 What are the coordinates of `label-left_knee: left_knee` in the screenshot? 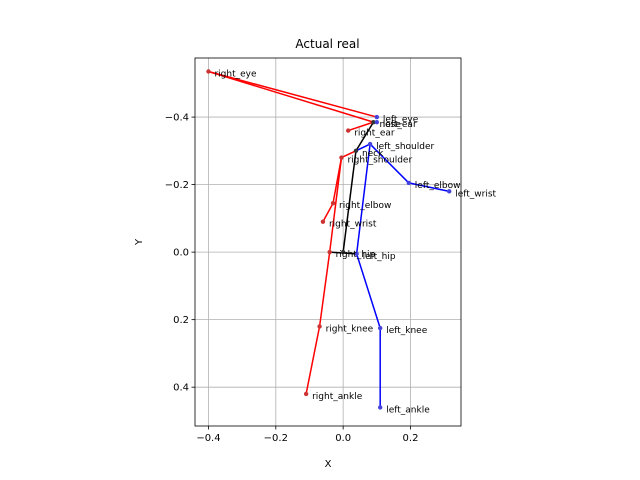 It's located at (407, 331).